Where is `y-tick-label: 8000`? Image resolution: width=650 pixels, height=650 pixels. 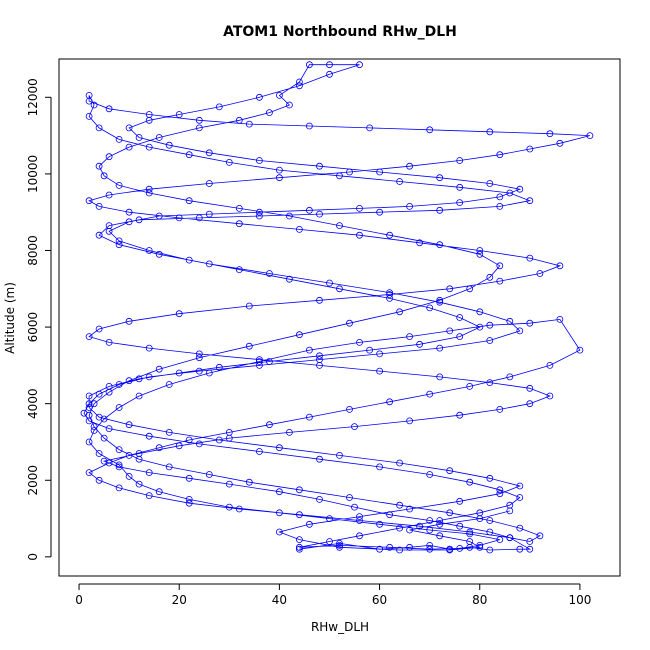
y-tick-label: 8000 is located at coordinates (33, 250).